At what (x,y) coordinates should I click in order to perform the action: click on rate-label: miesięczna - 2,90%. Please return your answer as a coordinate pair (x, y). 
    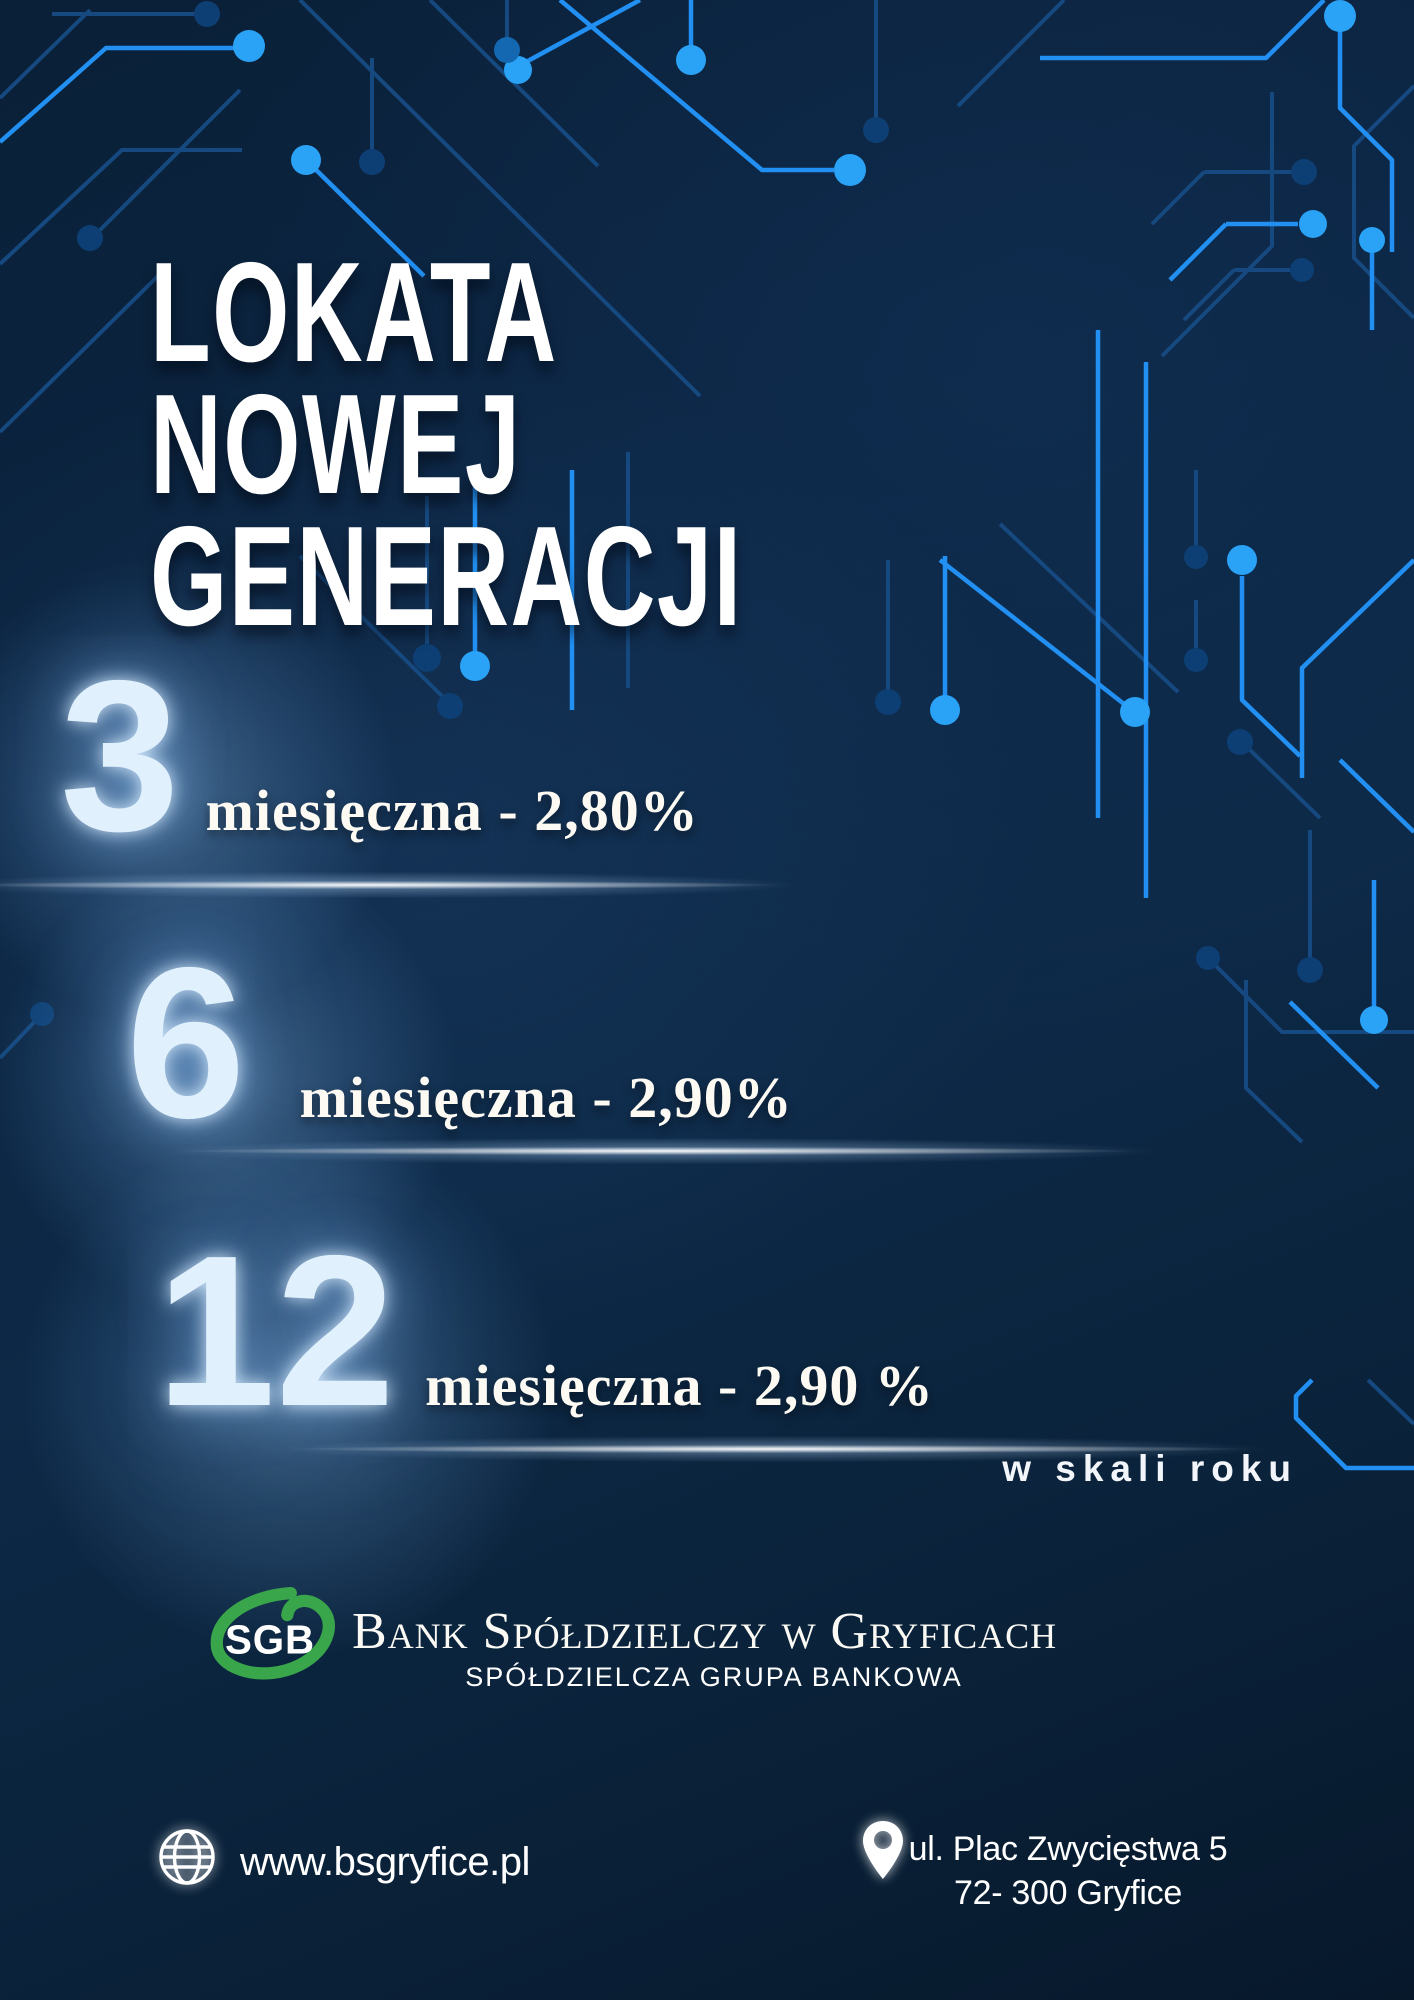
    Looking at the image, I should click on (546, 1097).